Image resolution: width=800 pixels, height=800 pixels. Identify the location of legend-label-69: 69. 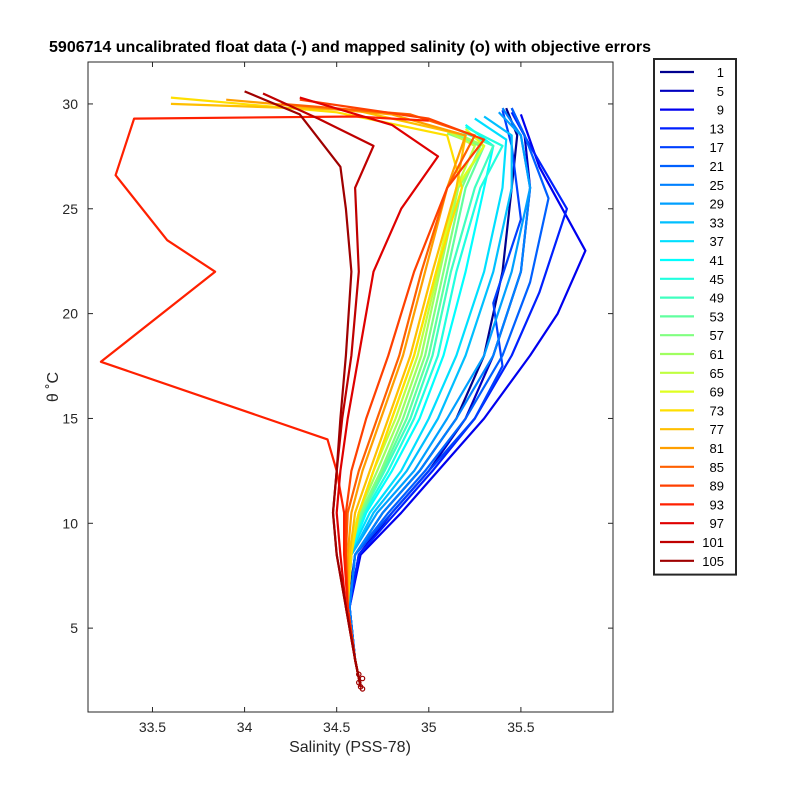
(717, 392).